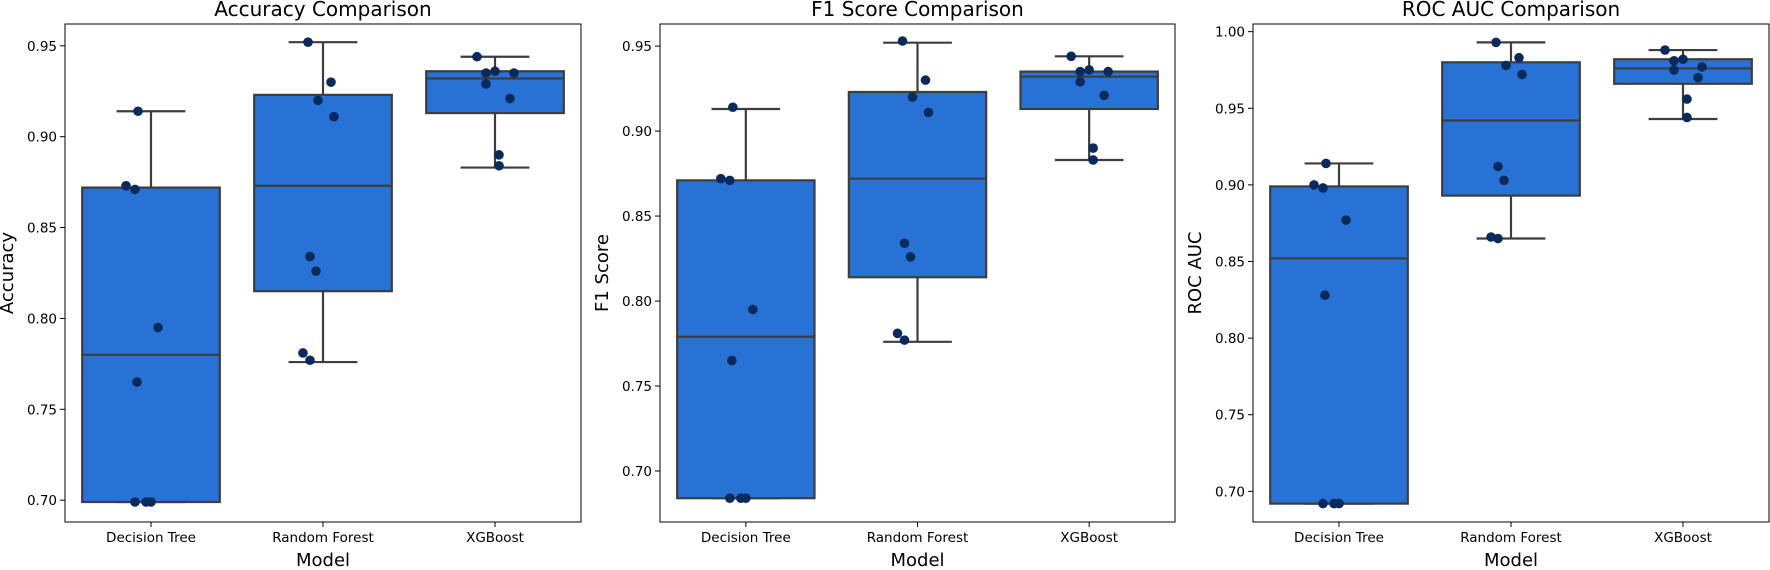  Describe the element at coordinates (9, 273) in the screenshot. I see `y-axis-label: Accuracy` at that location.